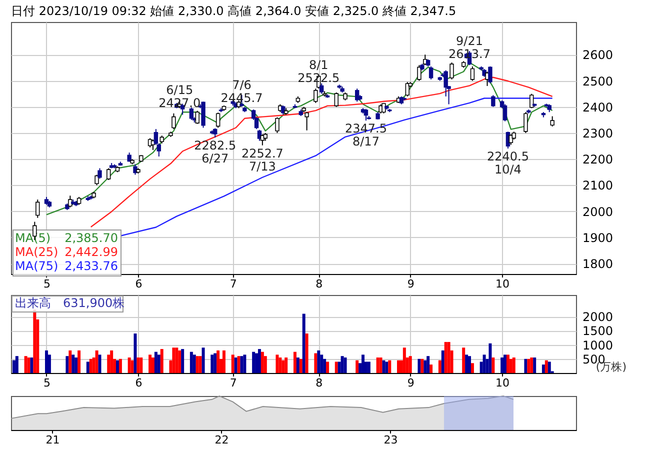  Describe the element at coordinates (503, 383) in the screenshot. I see `x-tick-label: 10` at that location.